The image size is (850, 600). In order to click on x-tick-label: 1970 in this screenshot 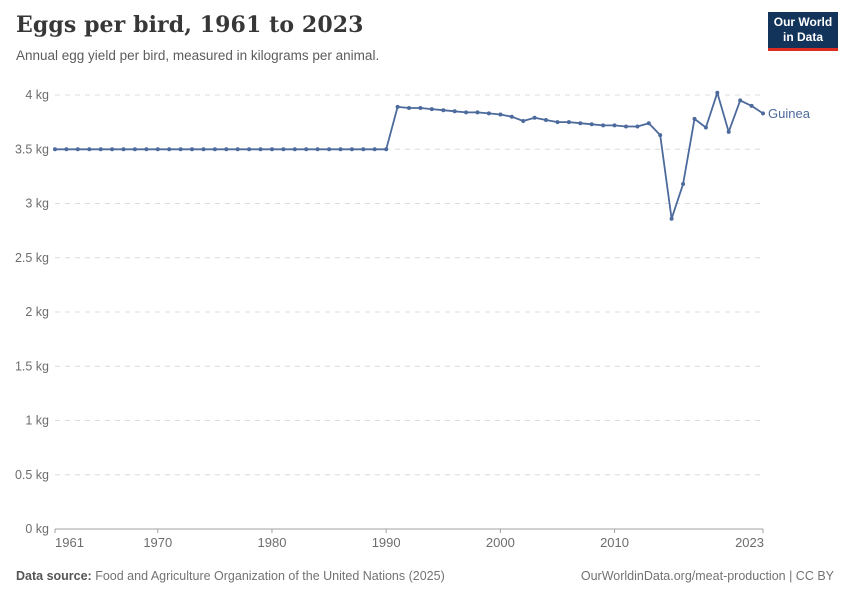, I will do `click(157, 542)`.